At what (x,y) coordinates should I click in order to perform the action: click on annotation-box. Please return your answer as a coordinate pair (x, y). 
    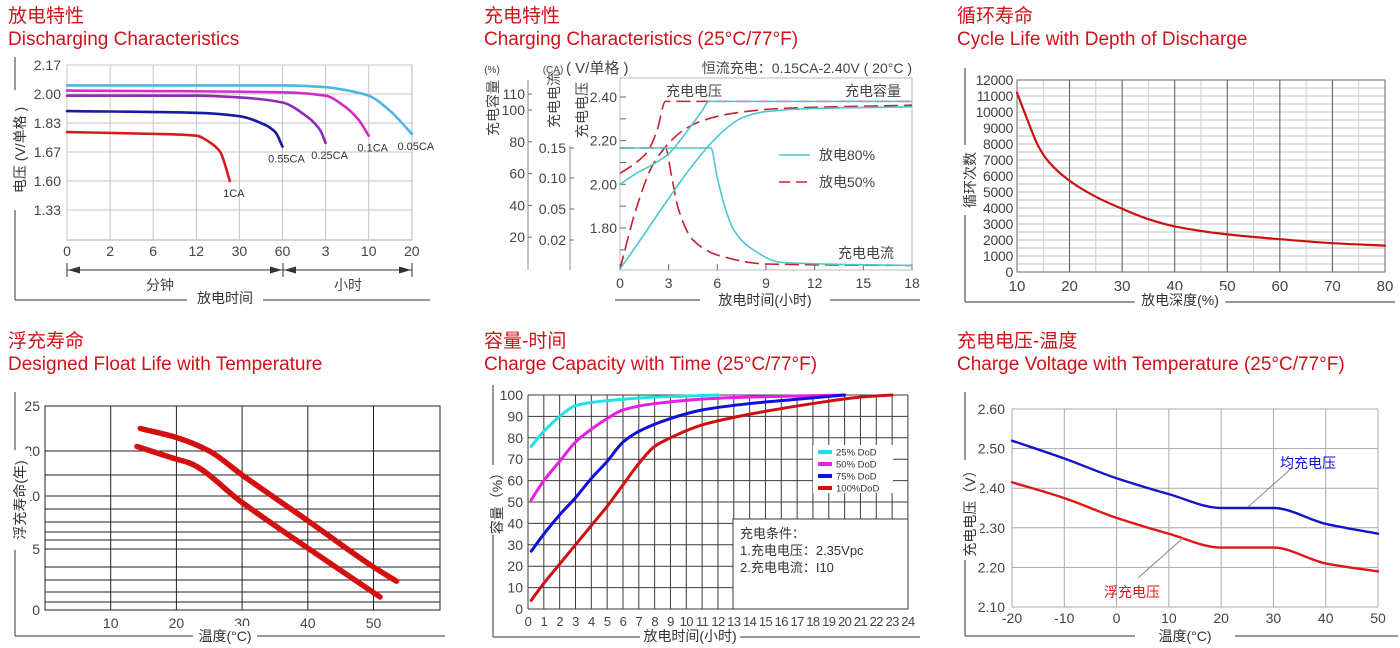
    Looking at the image, I should click on (820, 564).